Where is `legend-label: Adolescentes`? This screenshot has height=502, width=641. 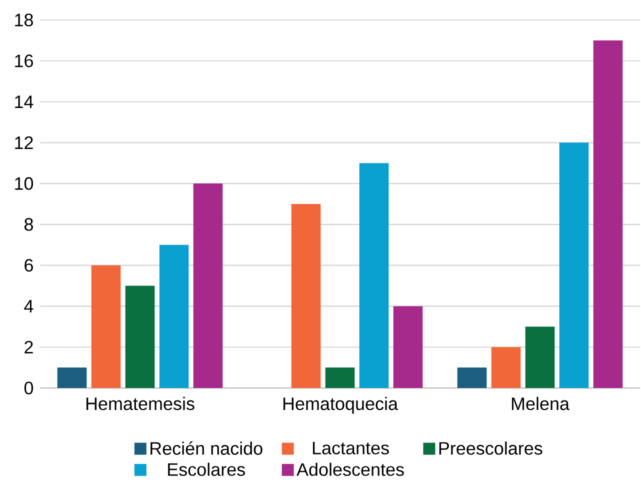
legend-label: Adolescentes is located at coordinates (350, 469).